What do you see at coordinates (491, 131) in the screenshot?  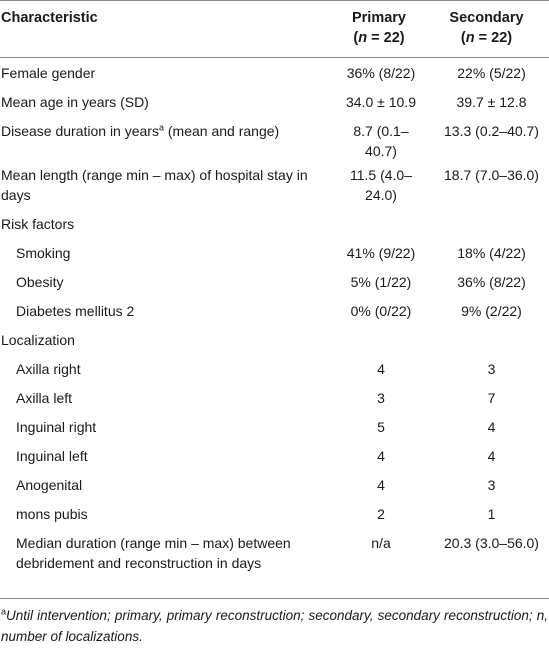 I see `row-secondary: 13.3 (0.2–40.7)` at bounding box center [491, 131].